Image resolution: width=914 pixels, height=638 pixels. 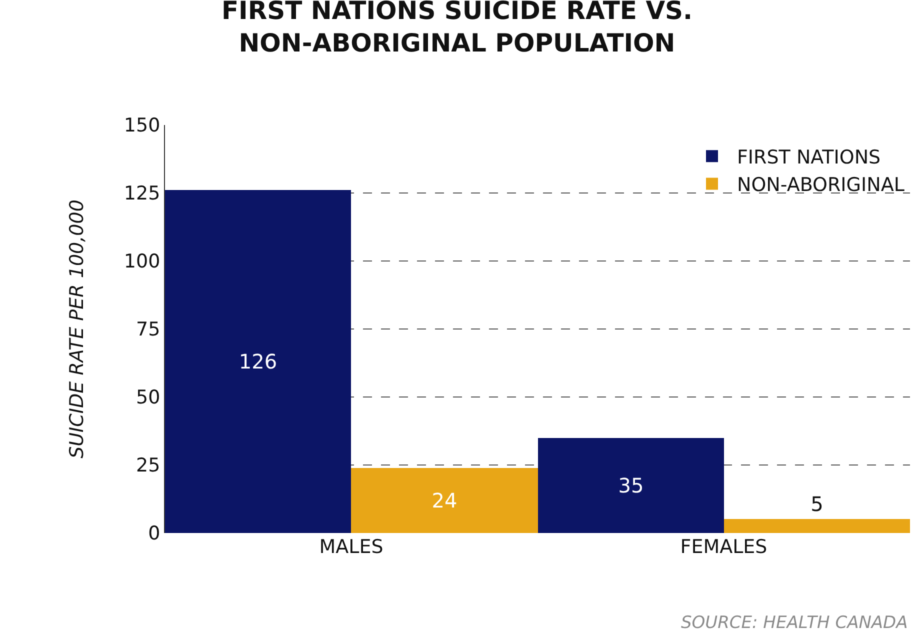 What do you see at coordinates (142, 125) in the screenshot?
I see `y-tick-label: 150` at bounding box center [142, 125].